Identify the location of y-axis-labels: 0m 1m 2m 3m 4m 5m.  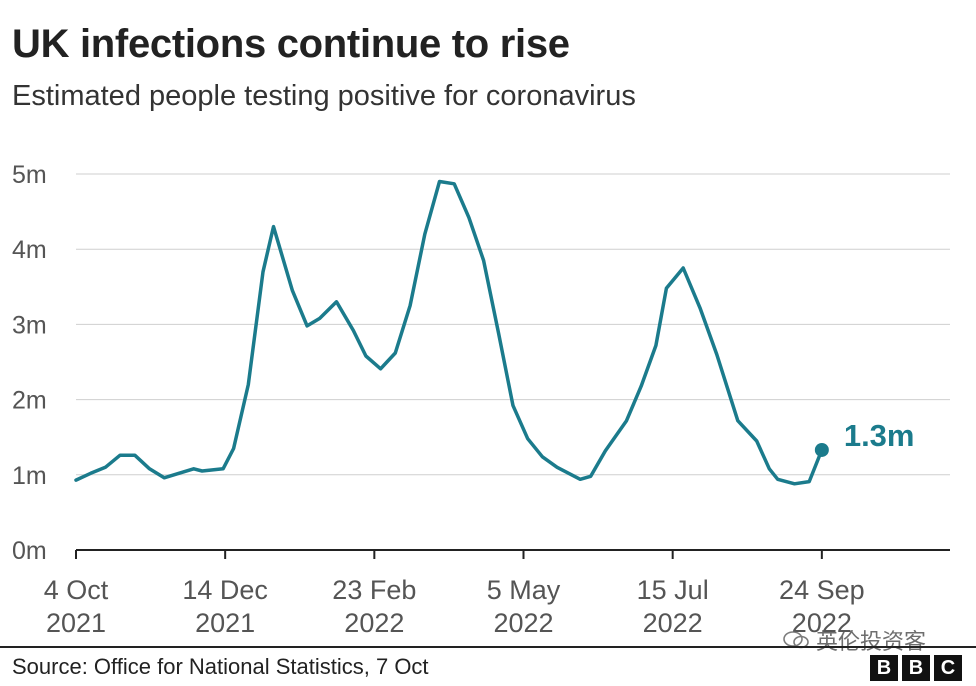
(29, 363).